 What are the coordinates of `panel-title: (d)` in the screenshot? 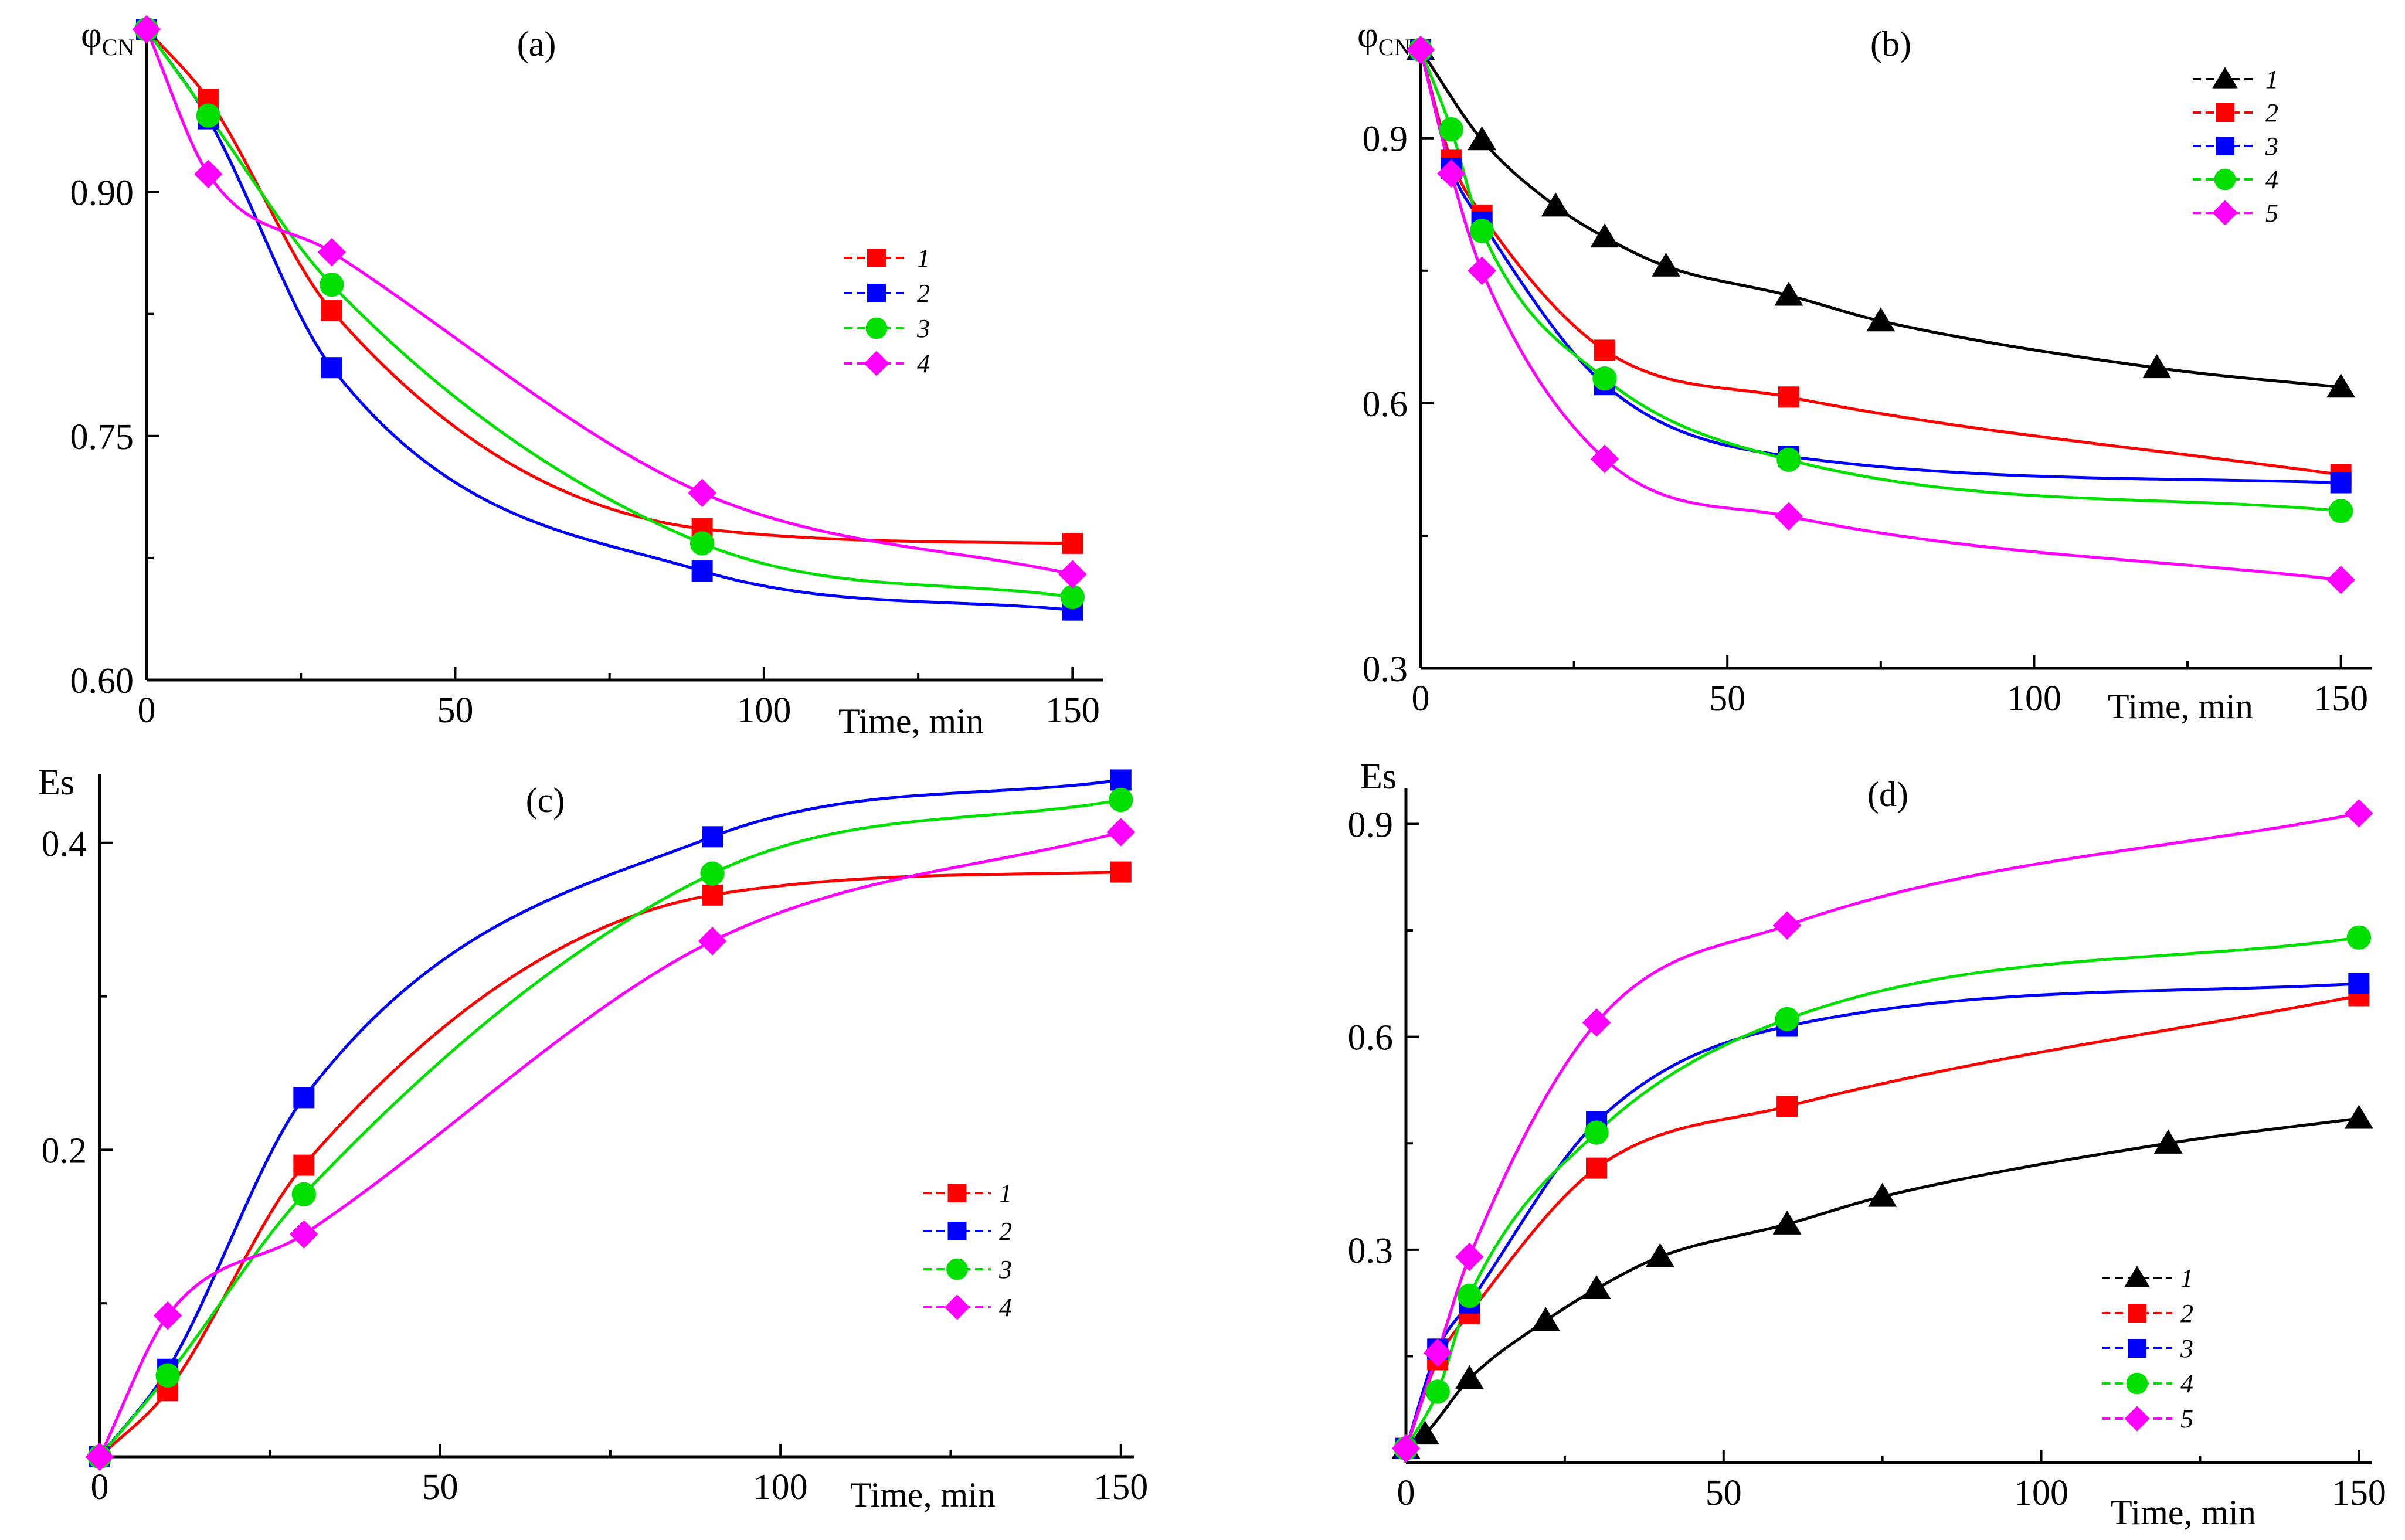 It's located at (1887, 795).